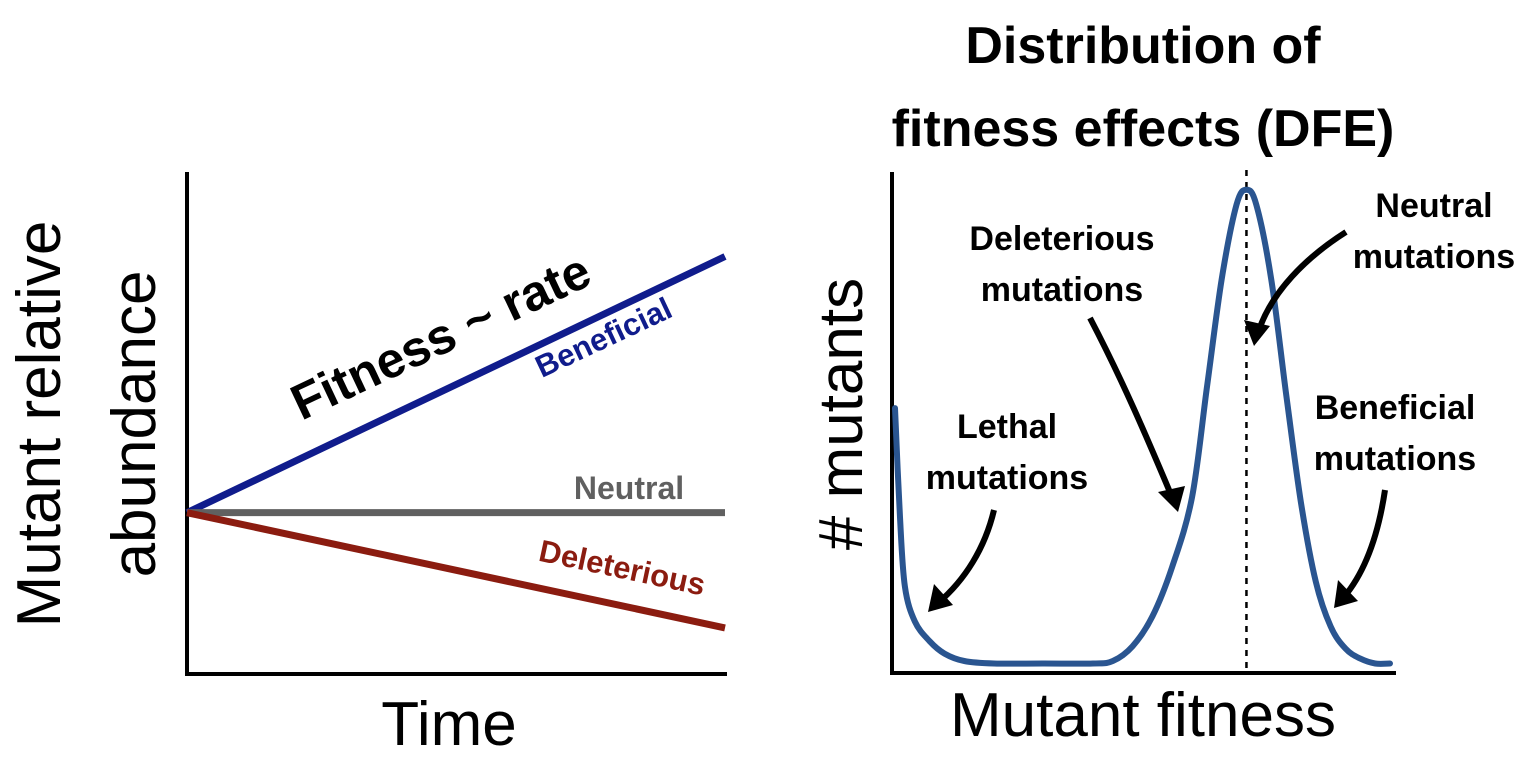 Image resolution: width=1536 pixels, height=762 pixels. Describe the element at coordinates (1007, 478) in the screenshot. I see `lethal-label-line2: mutations` at that location.